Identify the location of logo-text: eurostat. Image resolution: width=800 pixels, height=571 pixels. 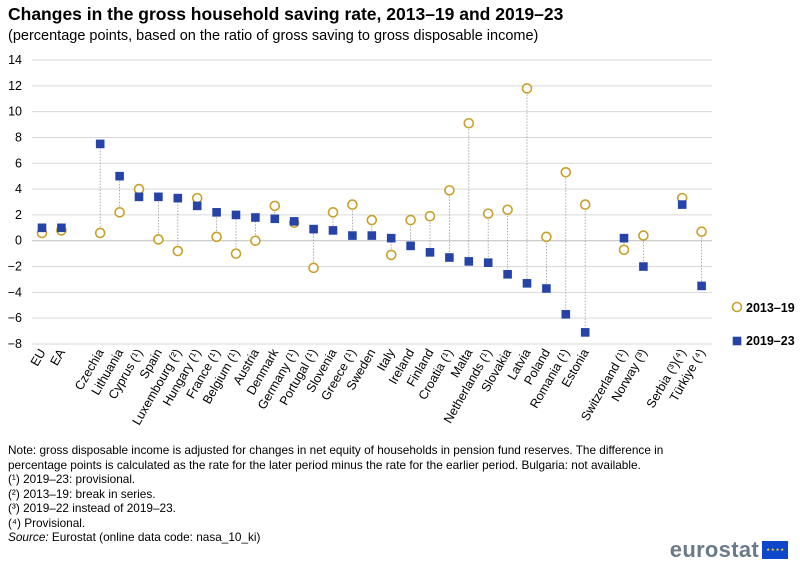
(714, 549).